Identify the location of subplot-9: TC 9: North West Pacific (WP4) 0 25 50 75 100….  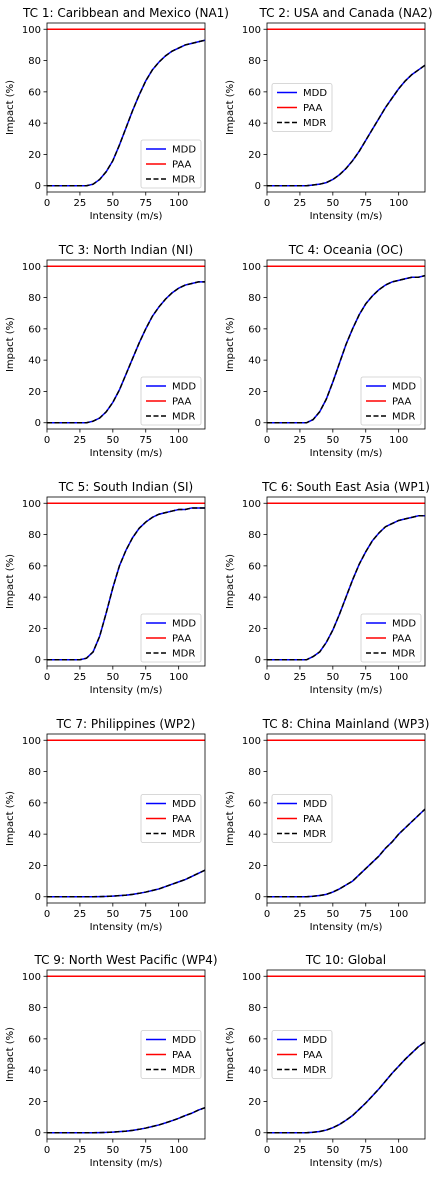
(111, 1061).